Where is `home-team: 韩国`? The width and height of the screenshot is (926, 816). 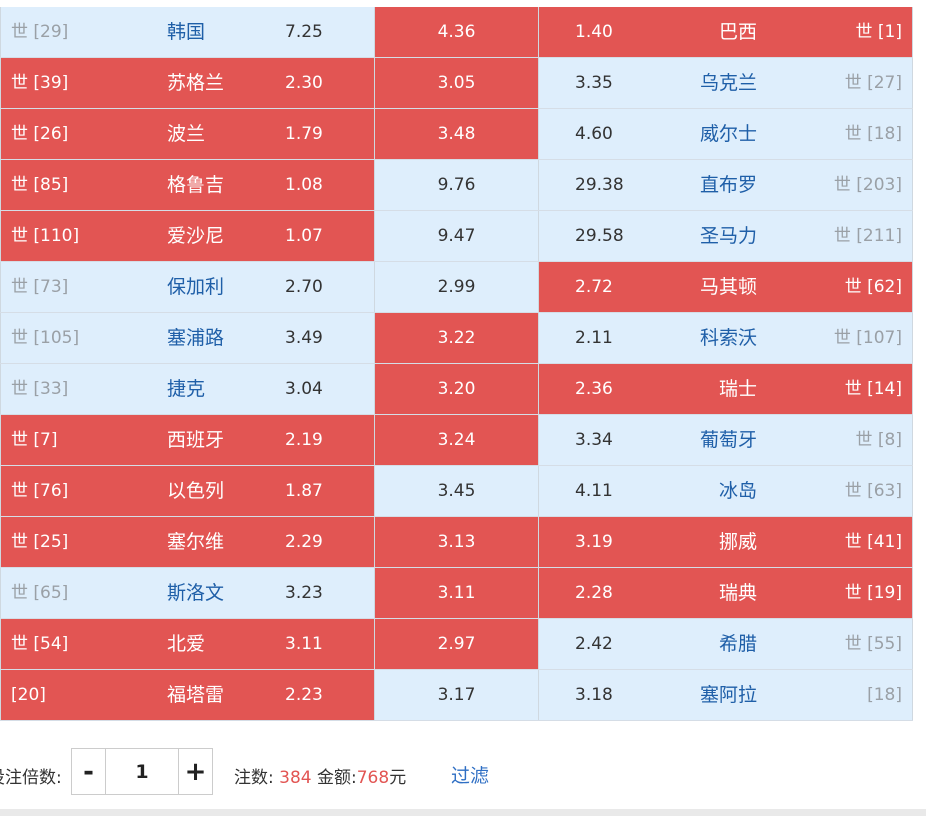
home-team: 韩国 is located at coordinates (186, 32).